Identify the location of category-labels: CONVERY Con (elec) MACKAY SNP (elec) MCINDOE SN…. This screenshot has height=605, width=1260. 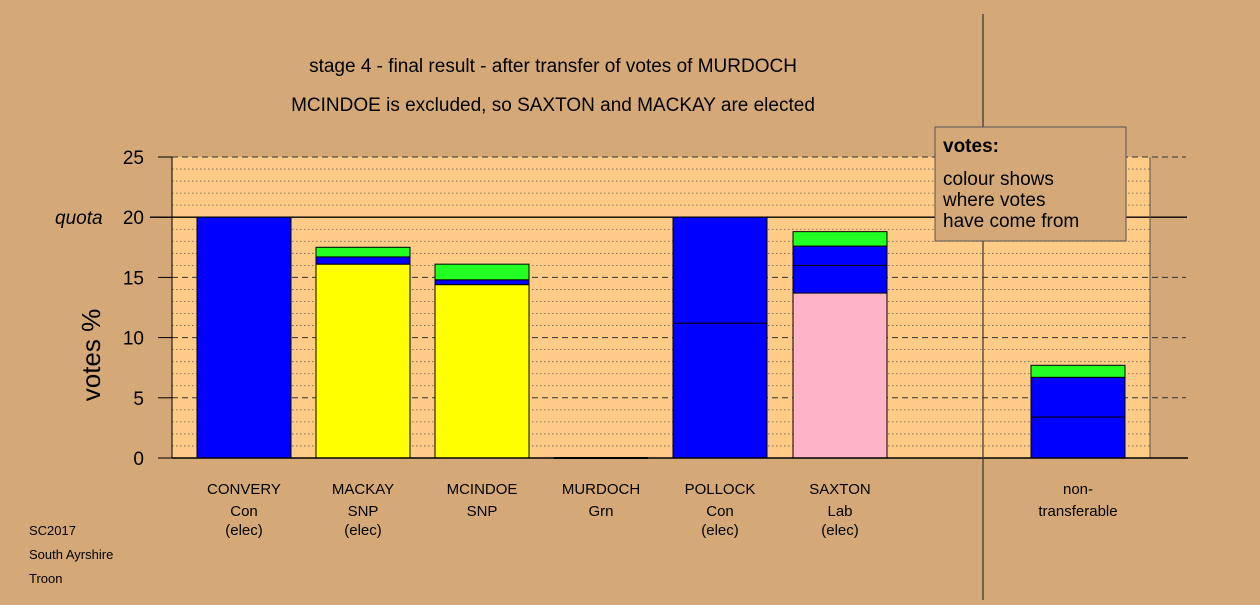
(662, 510).